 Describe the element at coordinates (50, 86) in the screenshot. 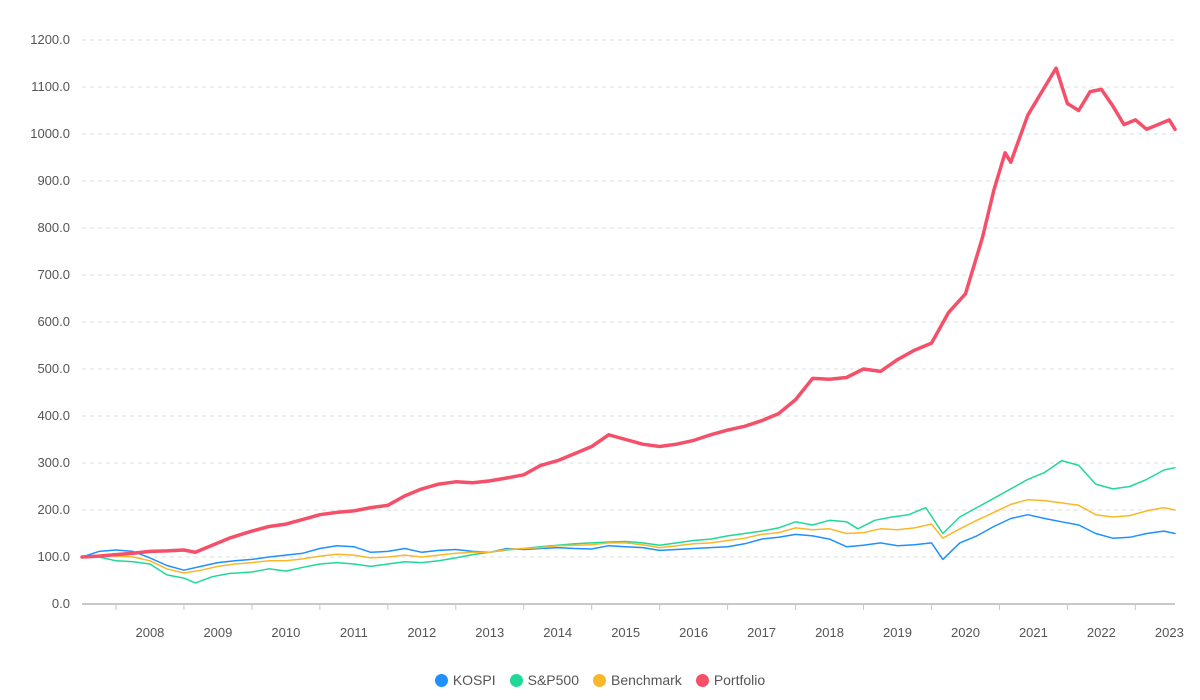

I see `y-tick-label: 1100.0` at that location.